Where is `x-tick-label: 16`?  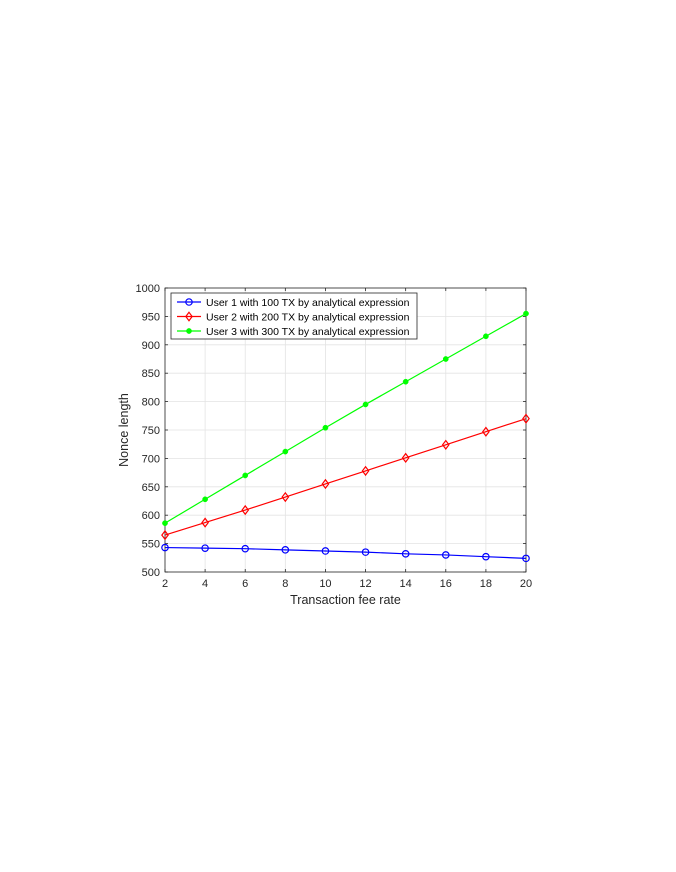 x-tick-label: 16 is located at coordinates (446, 584).